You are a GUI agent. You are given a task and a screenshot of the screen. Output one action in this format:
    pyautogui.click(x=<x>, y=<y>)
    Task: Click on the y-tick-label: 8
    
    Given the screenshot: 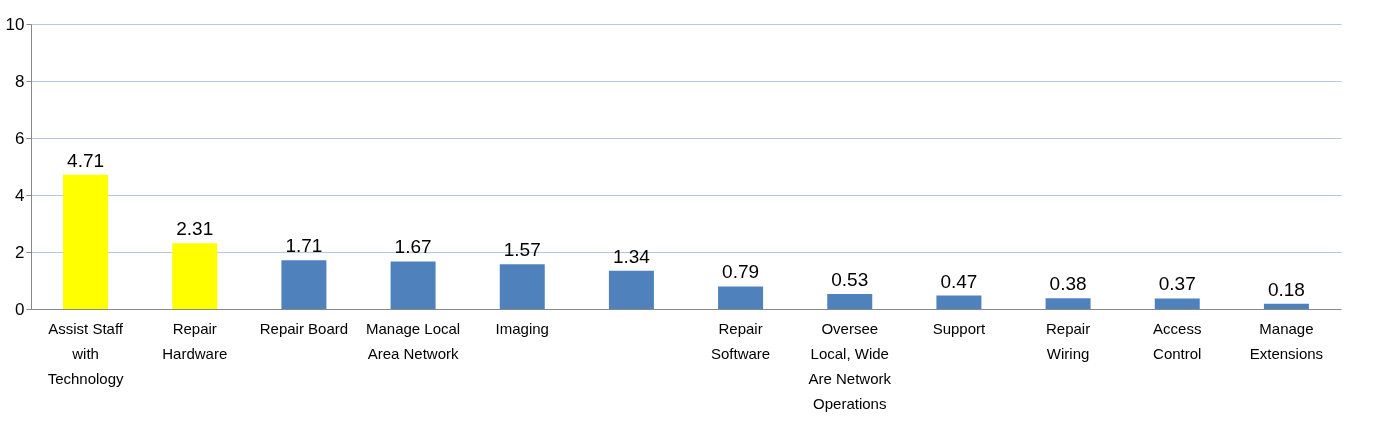 What is the action you would take?
    pyautogui.click(x=20, y=81)
    